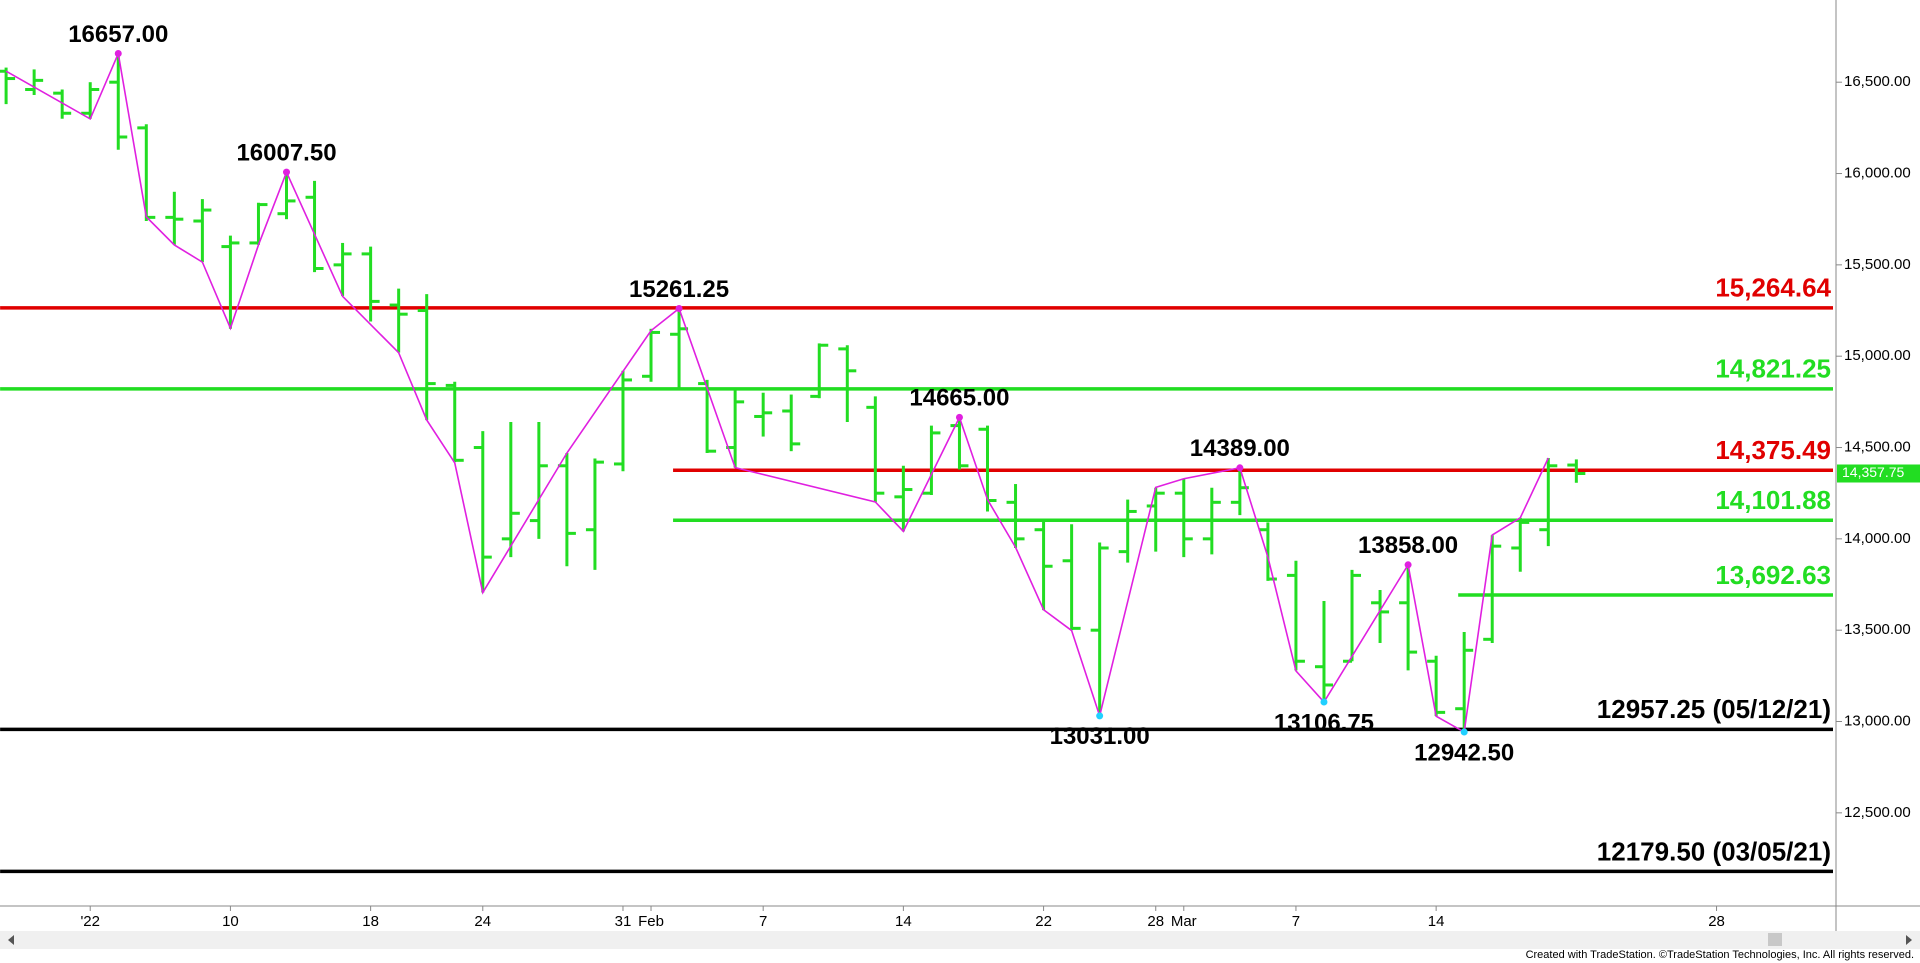 This screenshot has width=1920, height=963. I want to click on level-label: 12179.50 (03/05/21), so click(1714, 851).